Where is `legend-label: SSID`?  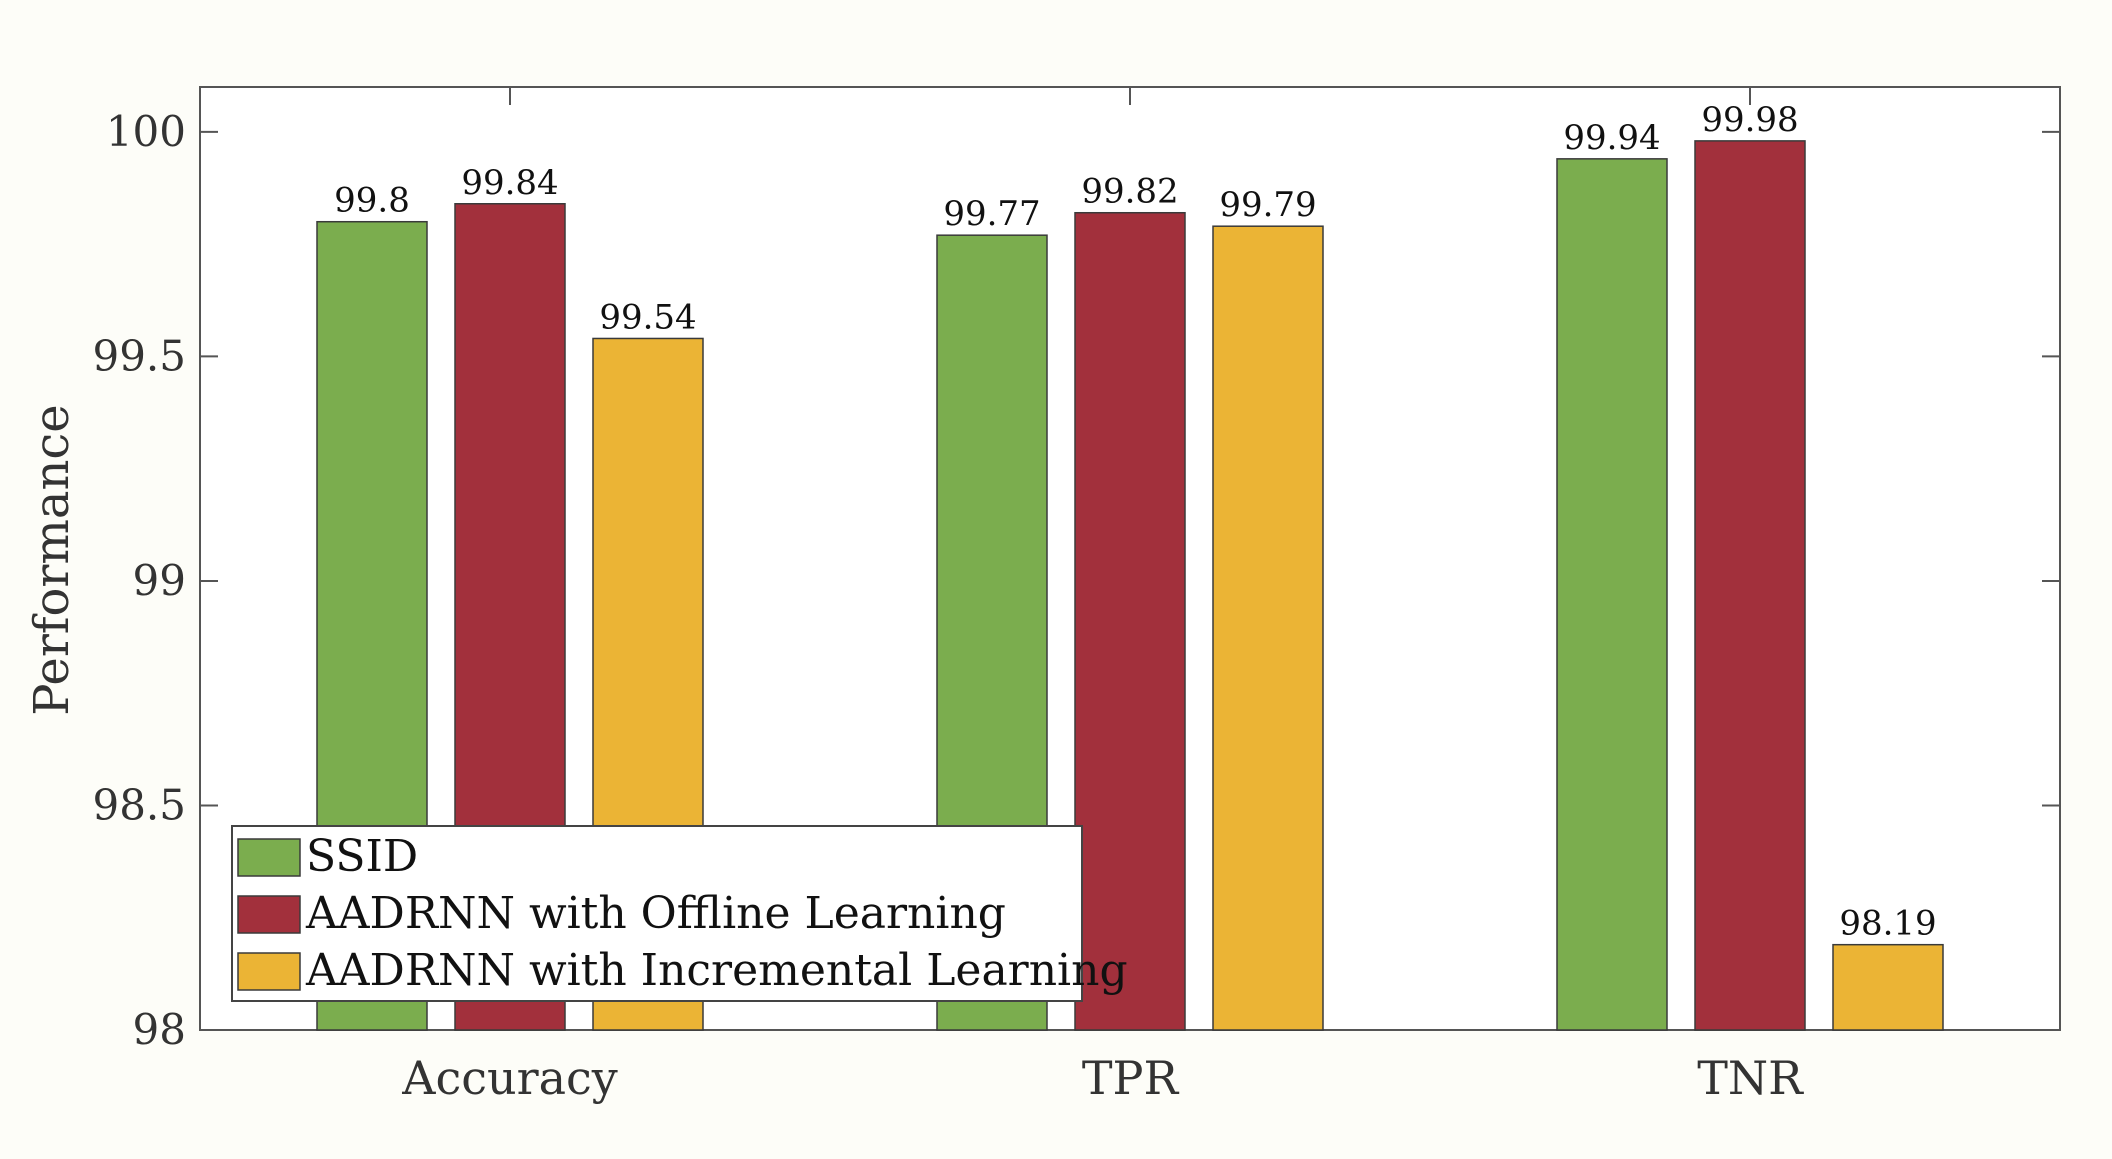
legend-label: SSID is located at coordinates (362, 856).